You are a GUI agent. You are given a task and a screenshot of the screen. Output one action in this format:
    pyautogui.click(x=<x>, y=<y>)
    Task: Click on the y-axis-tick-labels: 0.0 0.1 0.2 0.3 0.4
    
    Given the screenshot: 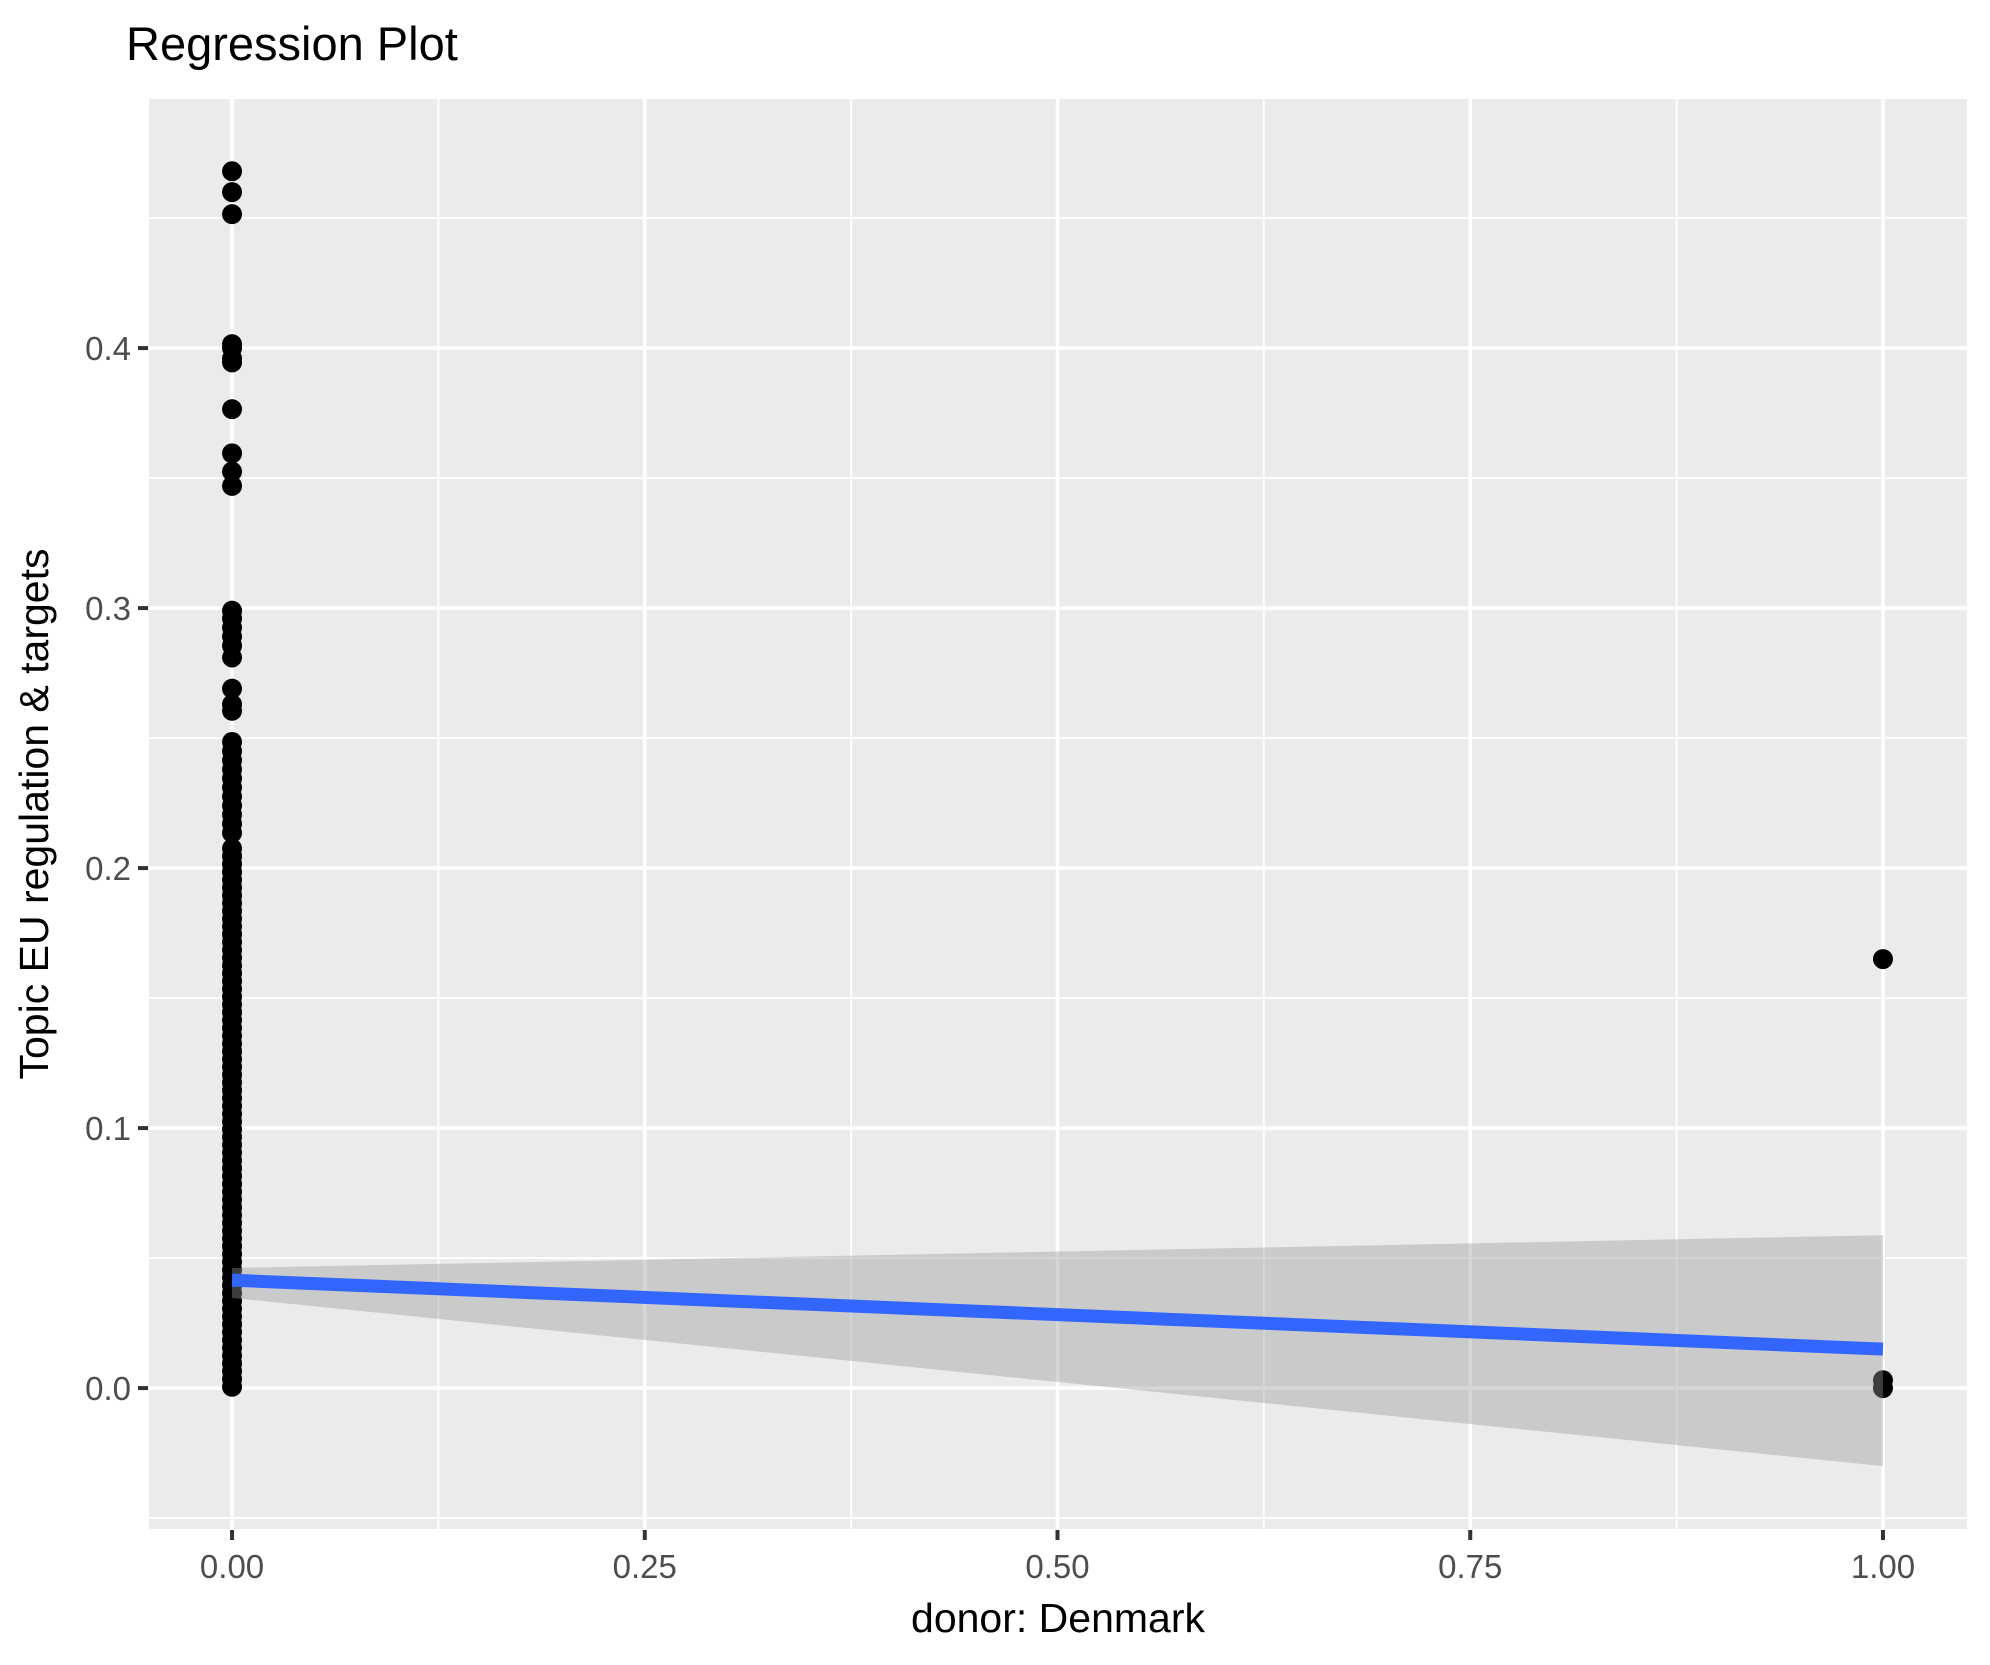 What is the action you would take?
    pyautogui.click(x=108, y=868)
    